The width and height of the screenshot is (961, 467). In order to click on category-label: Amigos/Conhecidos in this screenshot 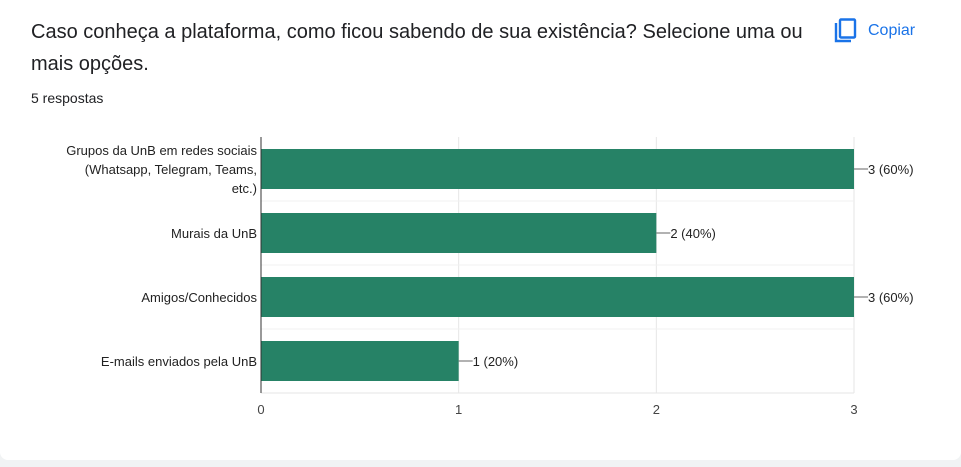, I will do `click(199, 297)`.